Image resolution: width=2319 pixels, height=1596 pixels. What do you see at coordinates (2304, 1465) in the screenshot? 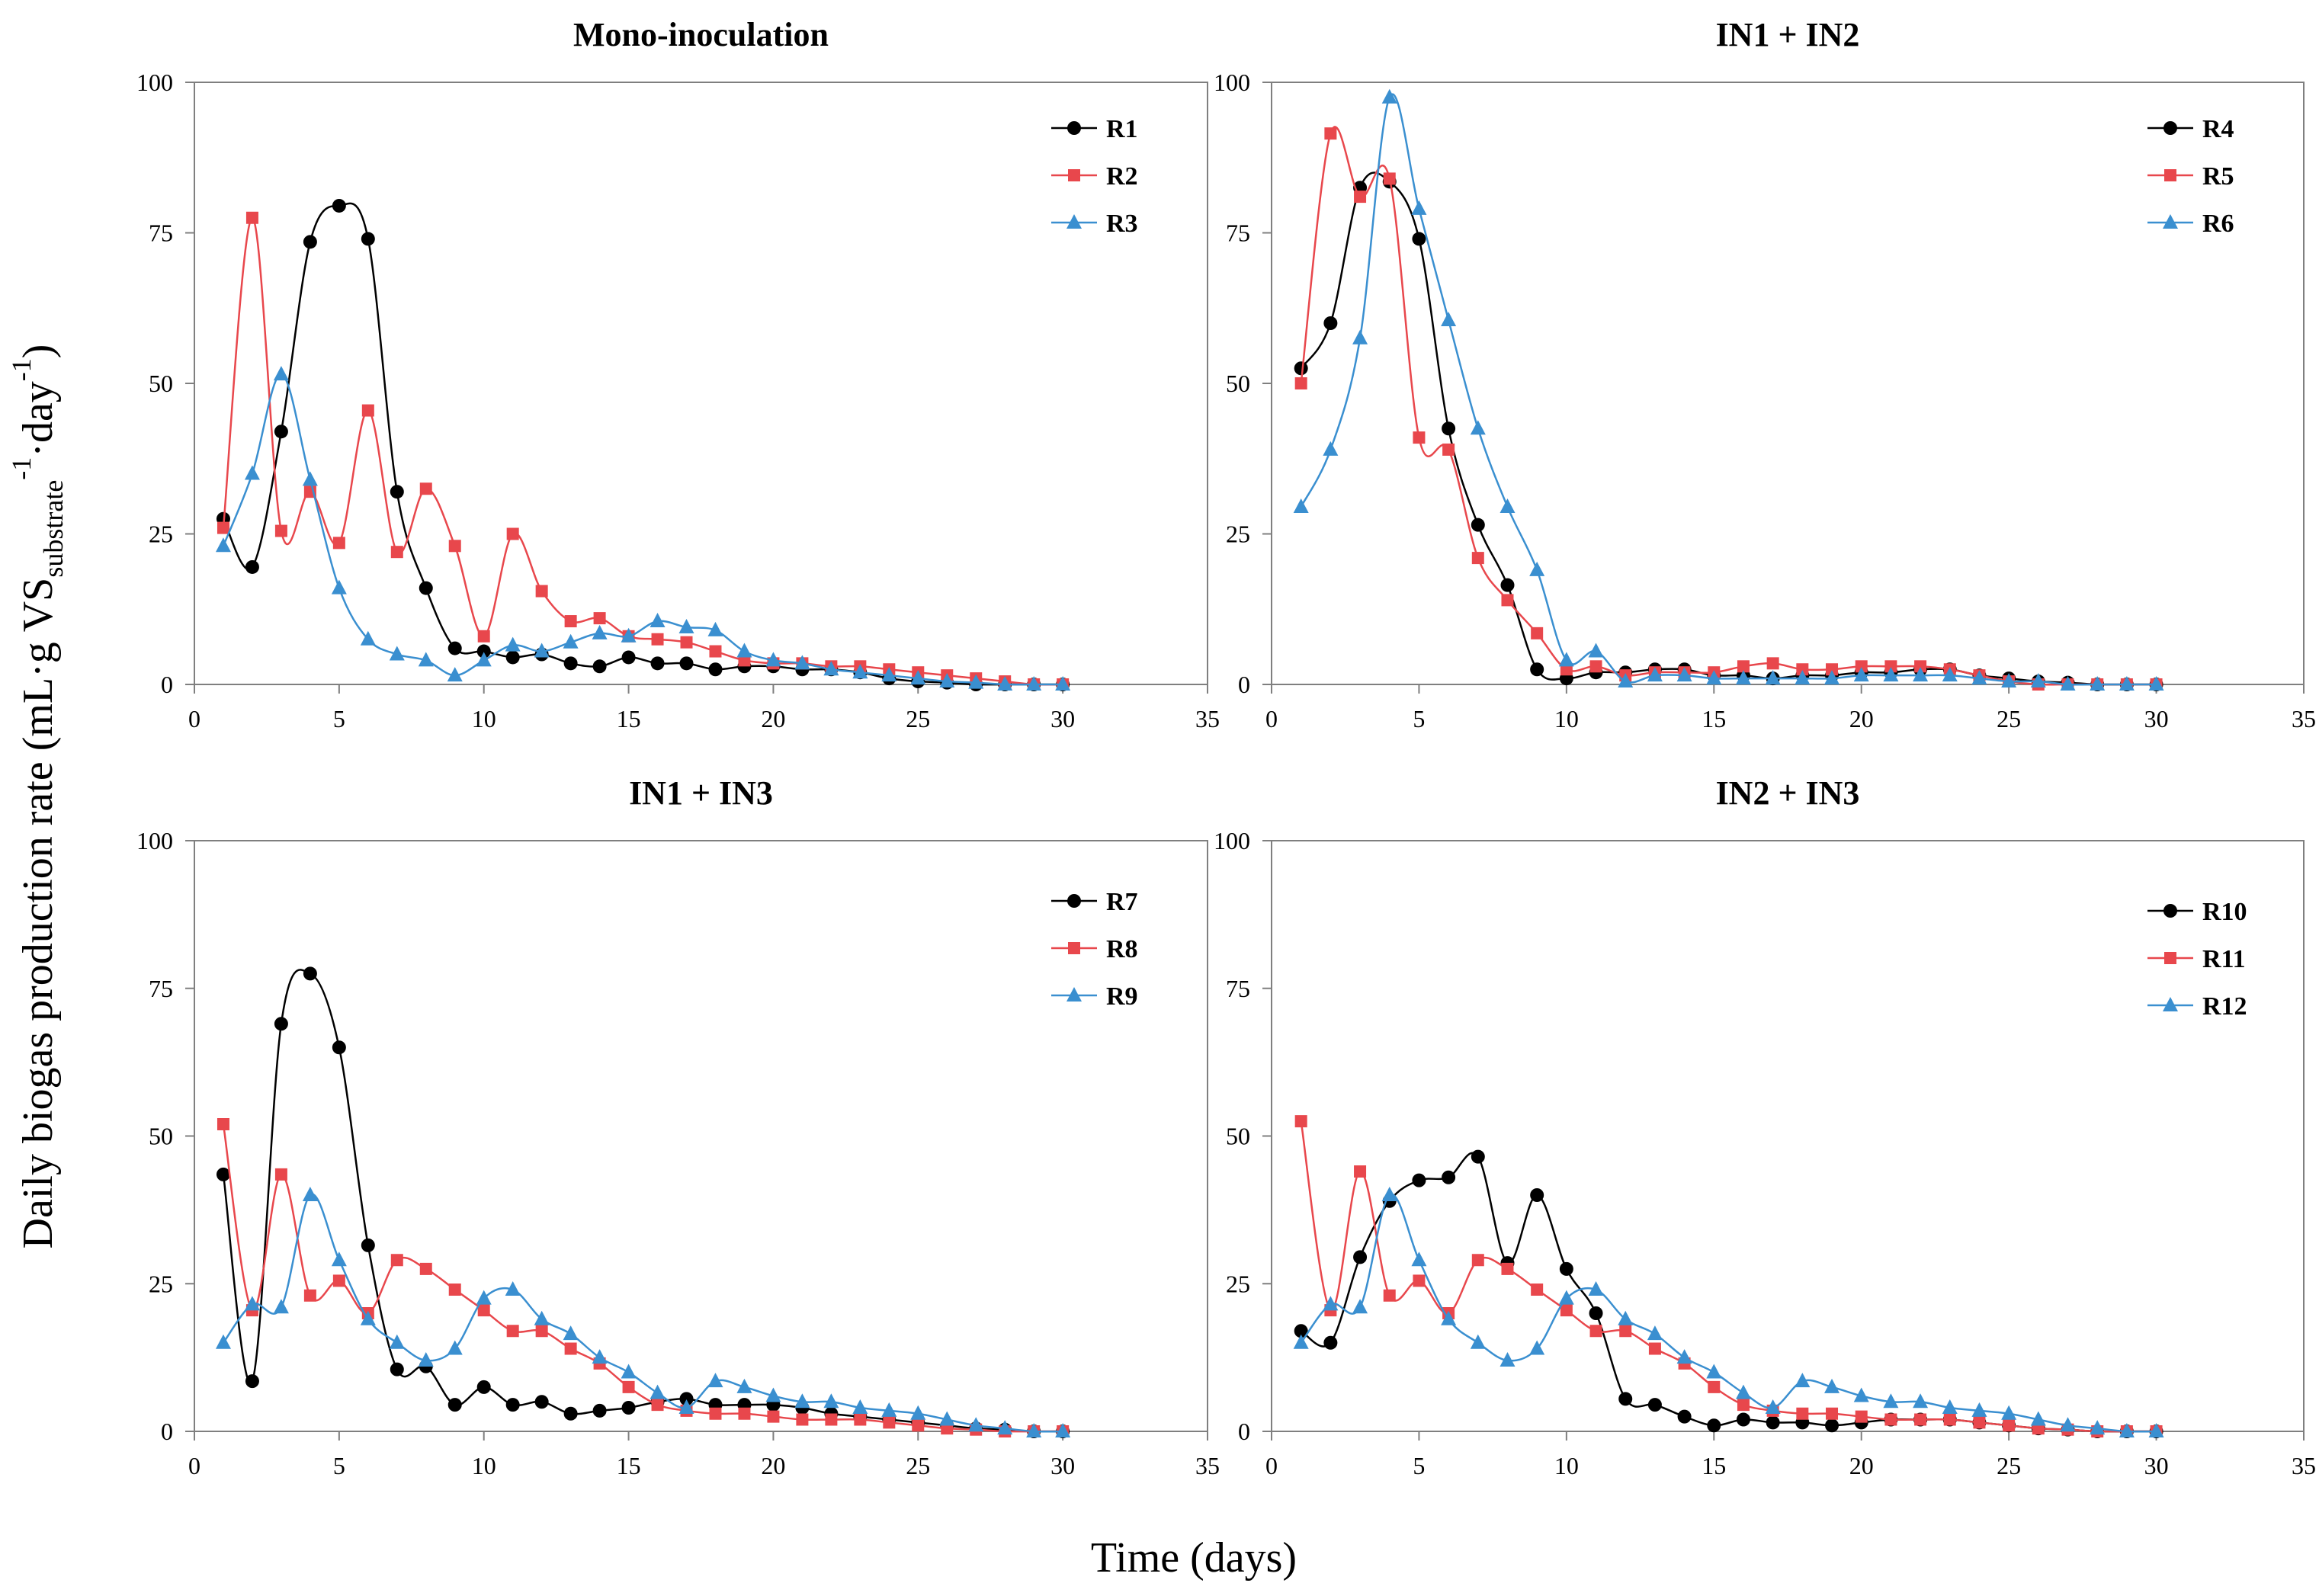
I see `panel-4-xtick-label: 35` at bounding box center [2304, 1465].